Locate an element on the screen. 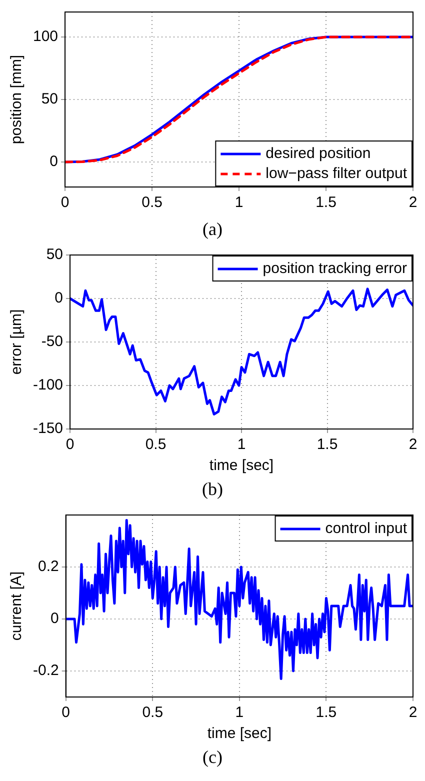 Image resolution: width=425 pixels, height=781 pixels. y-tick-label: 0.2 is located at coordinates (48, 567).